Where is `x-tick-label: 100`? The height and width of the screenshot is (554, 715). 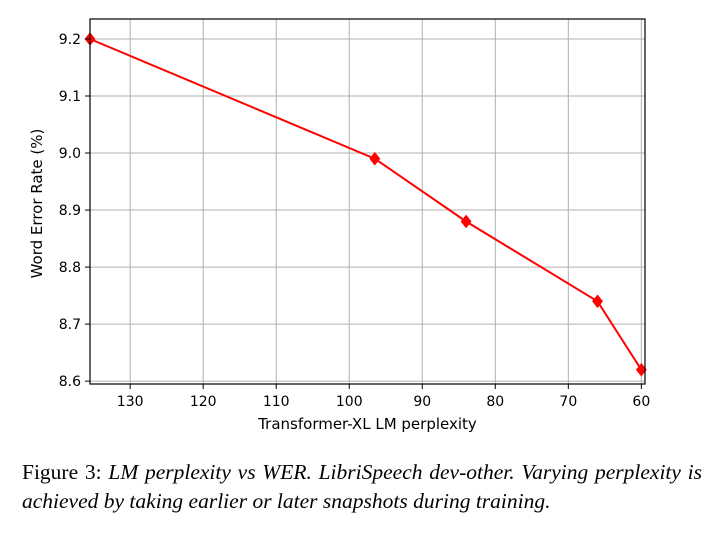 x-tick-label: 100 is located at coordinates (349, 402).